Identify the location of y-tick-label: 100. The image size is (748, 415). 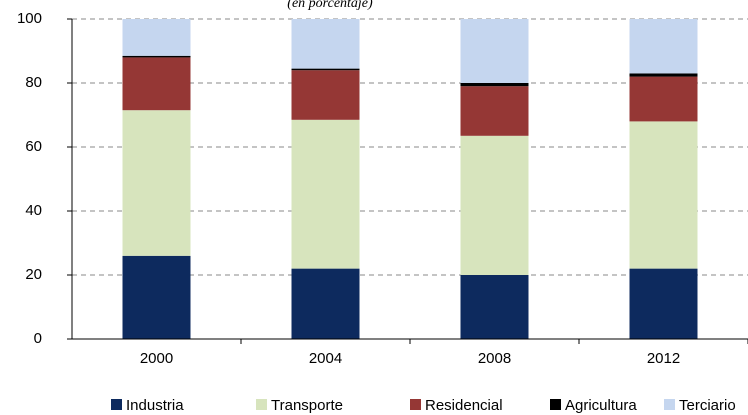
(29, 18).